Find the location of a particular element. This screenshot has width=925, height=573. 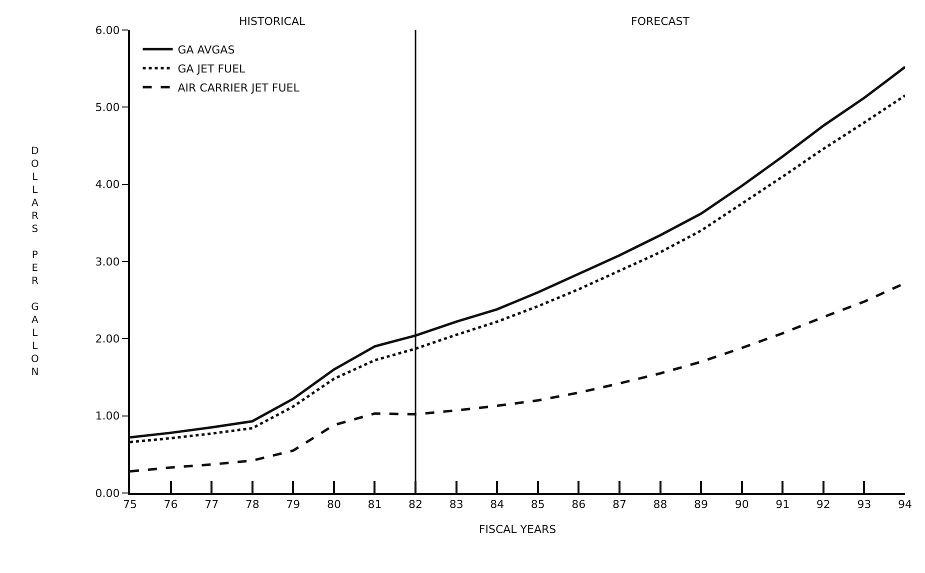

x-tick-label: 85 is located at coordinates (537, 505).